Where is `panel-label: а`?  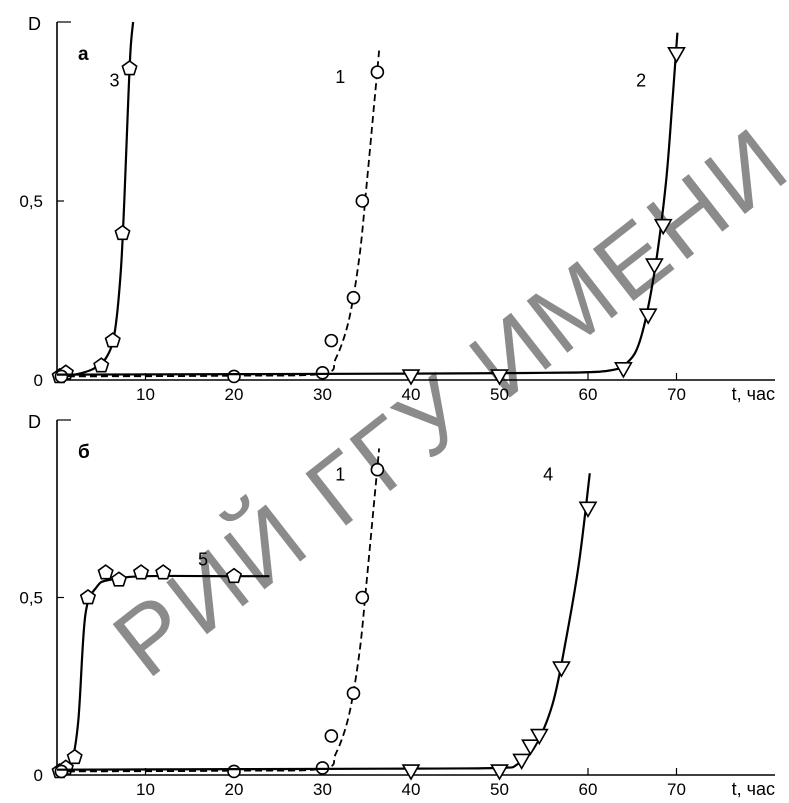 panel-label: а is located at coordinates (83, 54).